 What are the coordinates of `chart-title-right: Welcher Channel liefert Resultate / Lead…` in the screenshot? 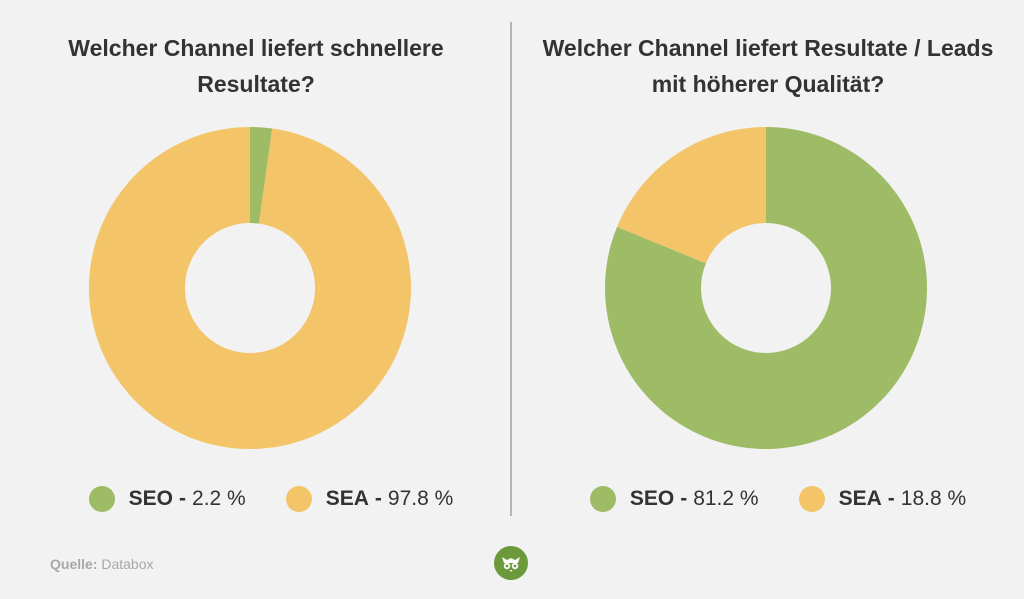 It's located at (768, 66).